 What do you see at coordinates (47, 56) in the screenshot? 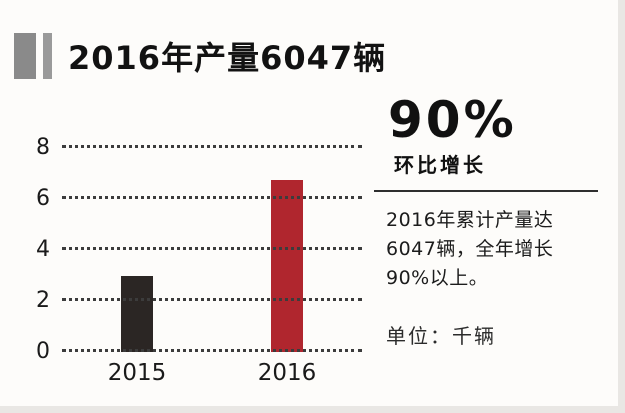
I see `decorative-bar-thin` at bounding box center [47, 56].